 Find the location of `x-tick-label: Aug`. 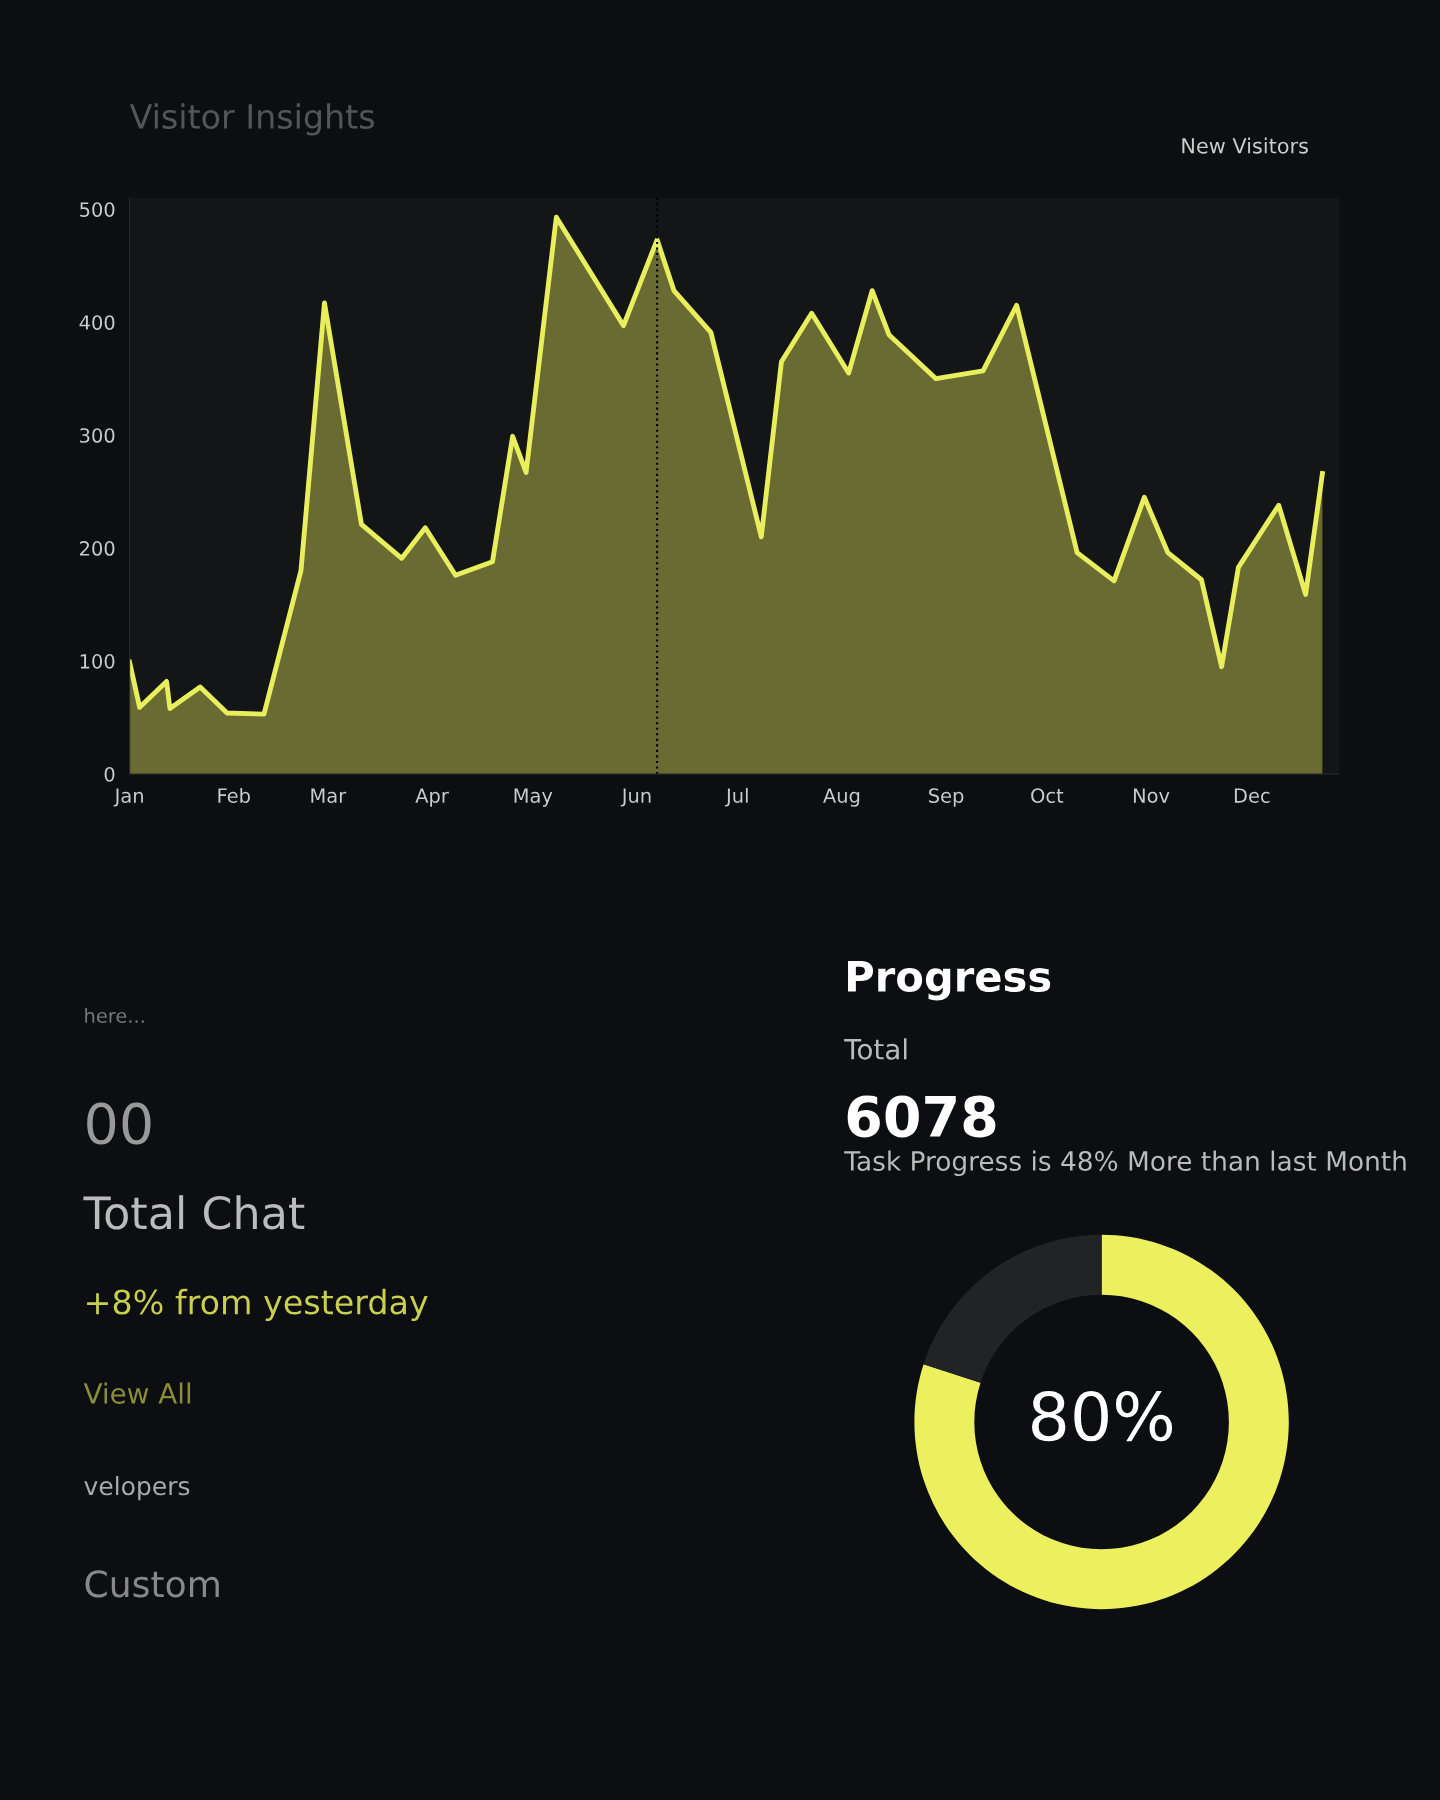

x-tick-label: Aug is located at coordinates (841, 797).